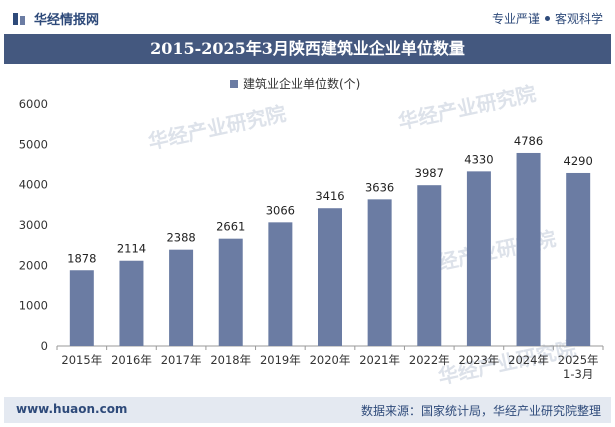 This screenshot has width=615, height=427. I want to click on x-tick-label: 2017年, so click(181, 360).